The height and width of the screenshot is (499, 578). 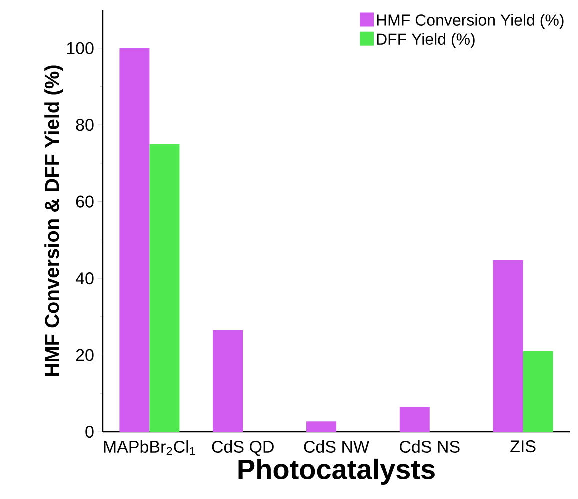 I want to click on x-tick-label: MAPbBr$_{2}$Cl$_{1}$, so click(x=150, y=448).